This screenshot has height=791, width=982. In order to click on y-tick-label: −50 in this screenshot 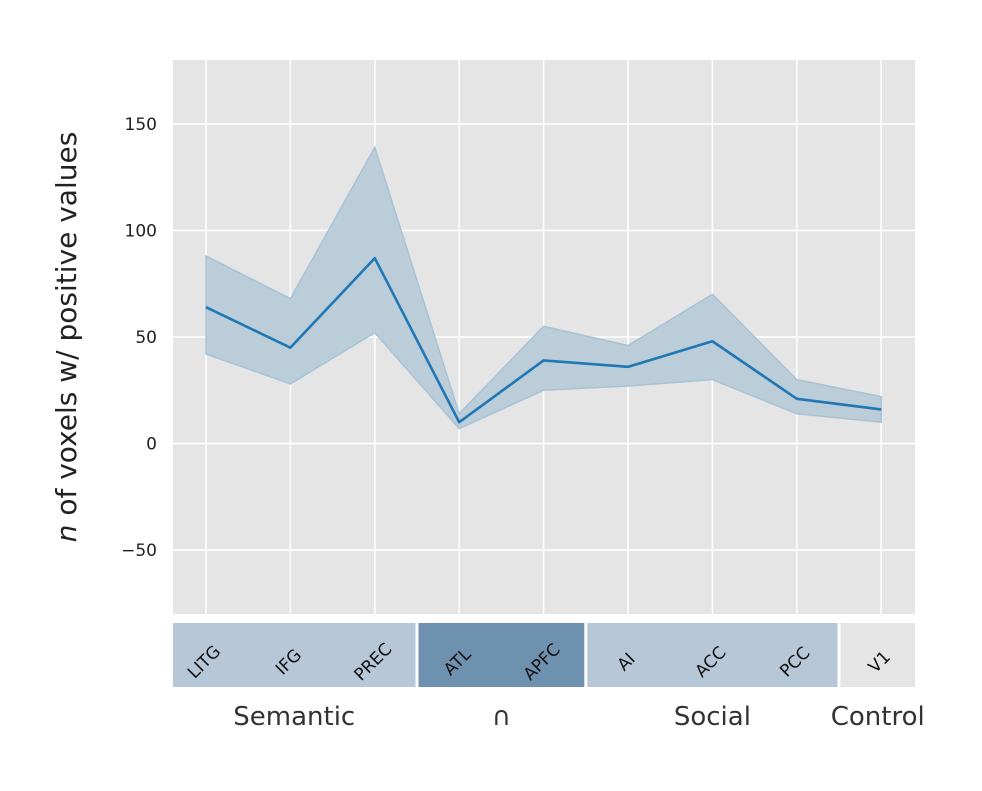, I will do `click(139, 551)`.